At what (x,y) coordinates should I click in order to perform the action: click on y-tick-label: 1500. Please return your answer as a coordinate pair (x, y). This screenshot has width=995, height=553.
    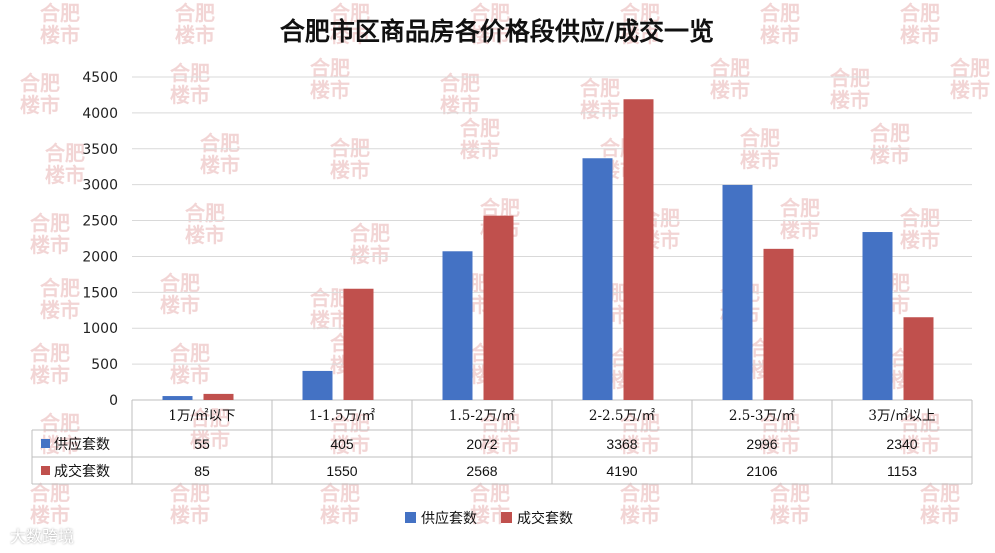
    Looking at the image, I should click on (100, 293).